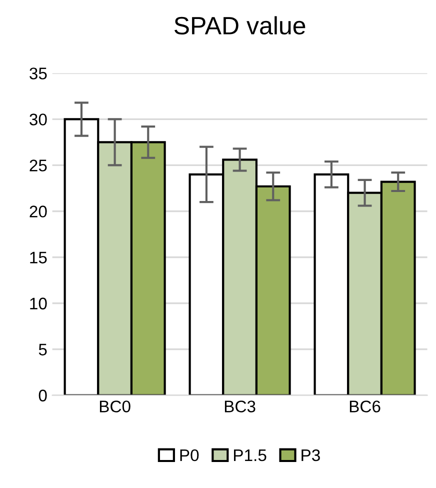 The width and height of the screenshot is (436, 488). Describe the element at coordinates (311, 455) in the screenshot. I see `legend-label: P3` at that location.